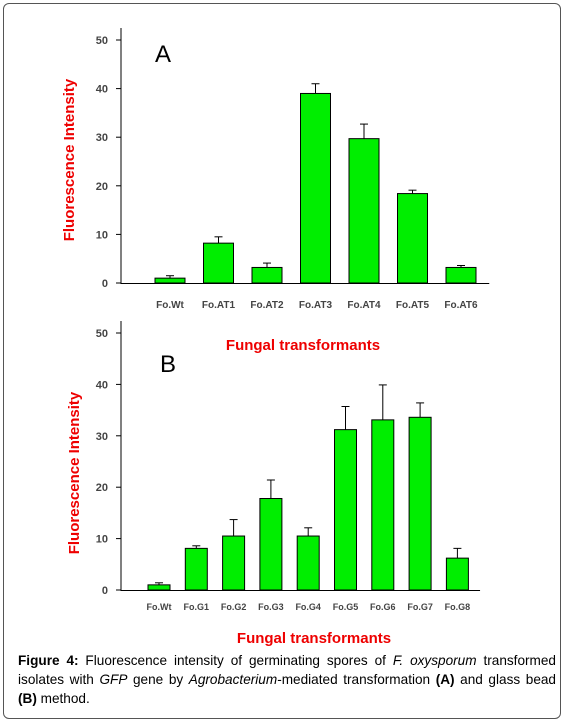  I want to click on caption-a: (A), so click(445, 679).